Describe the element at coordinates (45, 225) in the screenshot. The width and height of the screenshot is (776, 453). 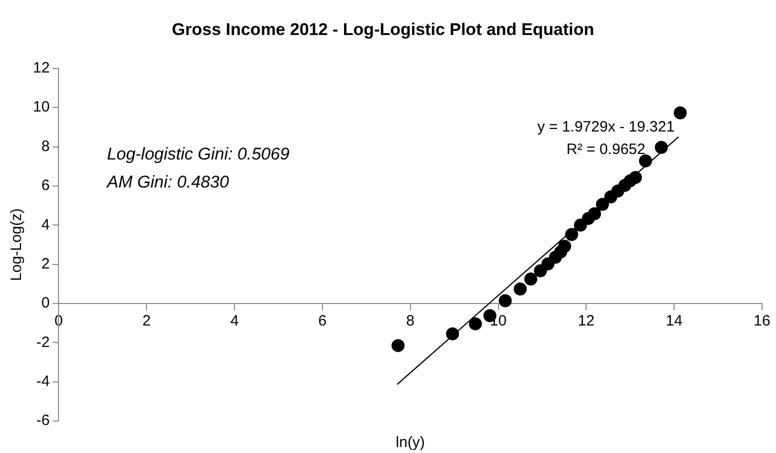
I see `y-tick-label: 4` at that location.